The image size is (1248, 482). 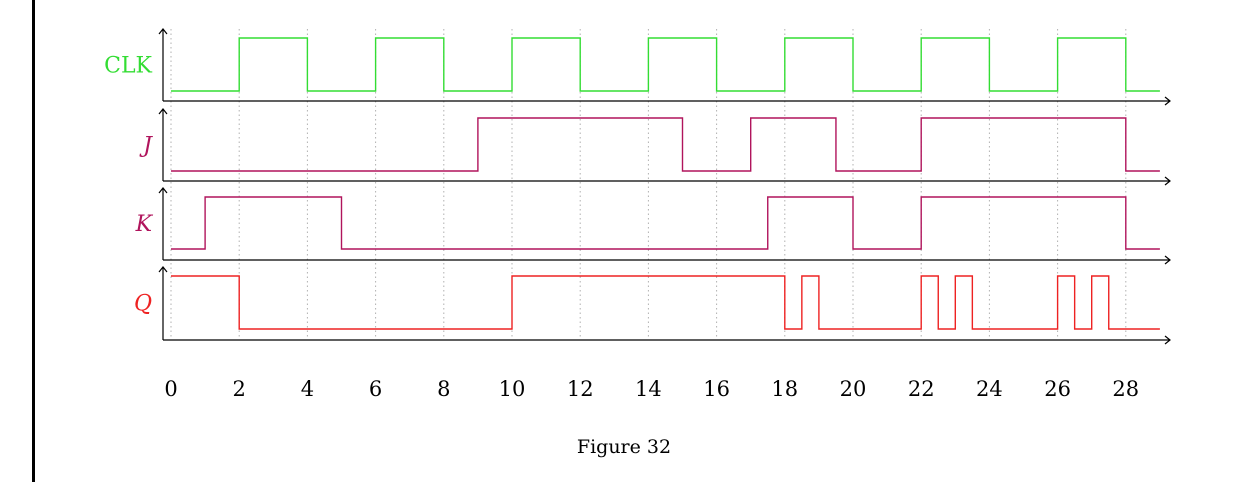 I want to click on x-tick-label: 28, so click(x=1125, y=389).